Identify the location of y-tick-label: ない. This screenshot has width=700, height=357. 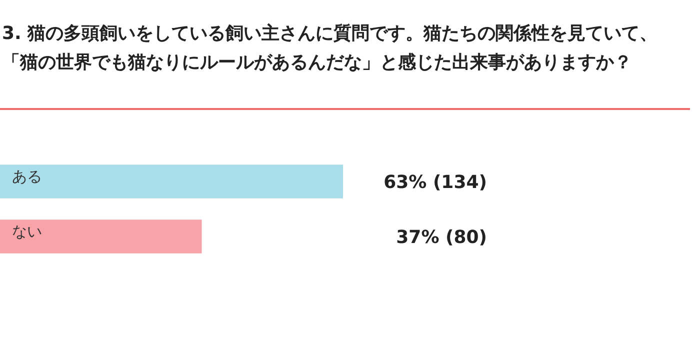
(27, 231).